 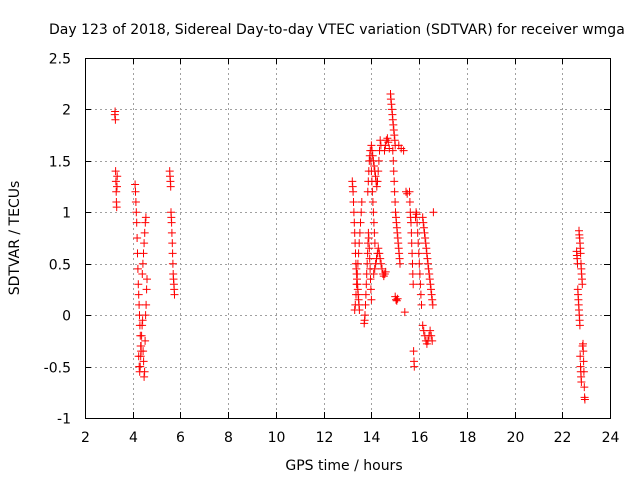 I want to click on y-tick-label: 2.5, so click(x=60, y=60).